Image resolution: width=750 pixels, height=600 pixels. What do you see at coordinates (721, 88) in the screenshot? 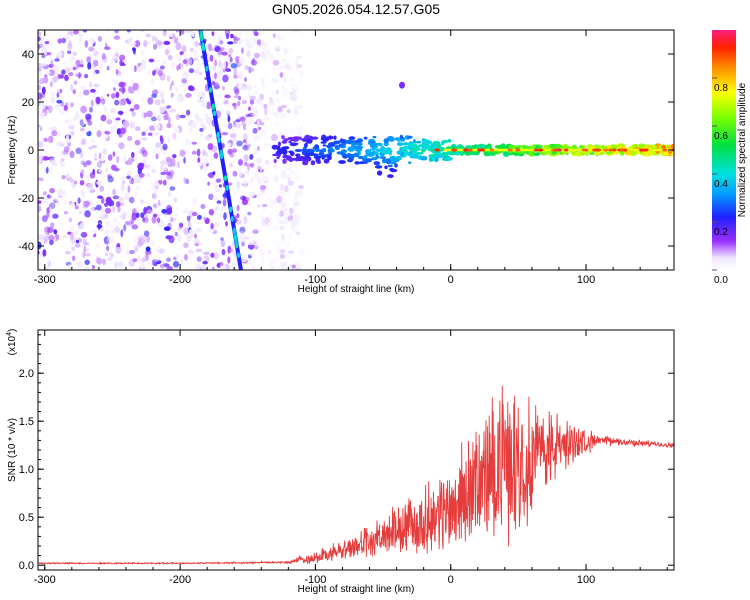
I see `colorbar-tick-label: 0.8` at bounding box center [721, 88].